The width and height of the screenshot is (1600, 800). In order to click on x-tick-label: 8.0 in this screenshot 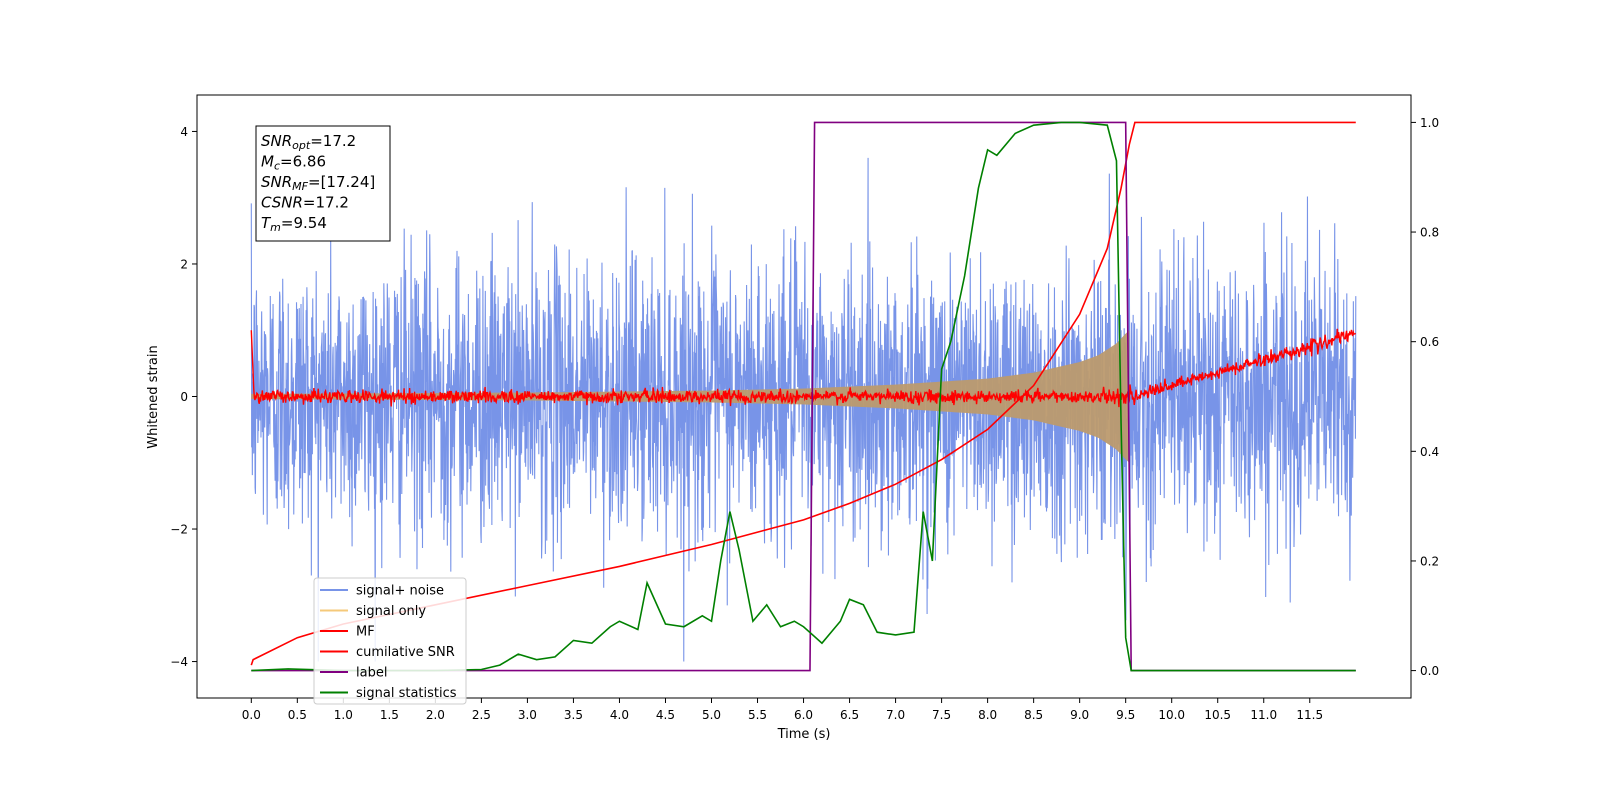, I will do `click(987, 715)`.